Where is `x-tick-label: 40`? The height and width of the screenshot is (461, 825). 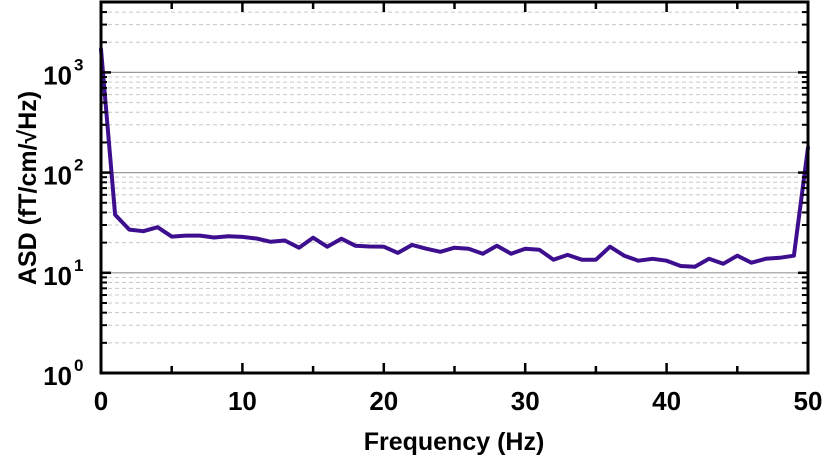 x-tick-label: 40 is located at coordinates (666, 401).